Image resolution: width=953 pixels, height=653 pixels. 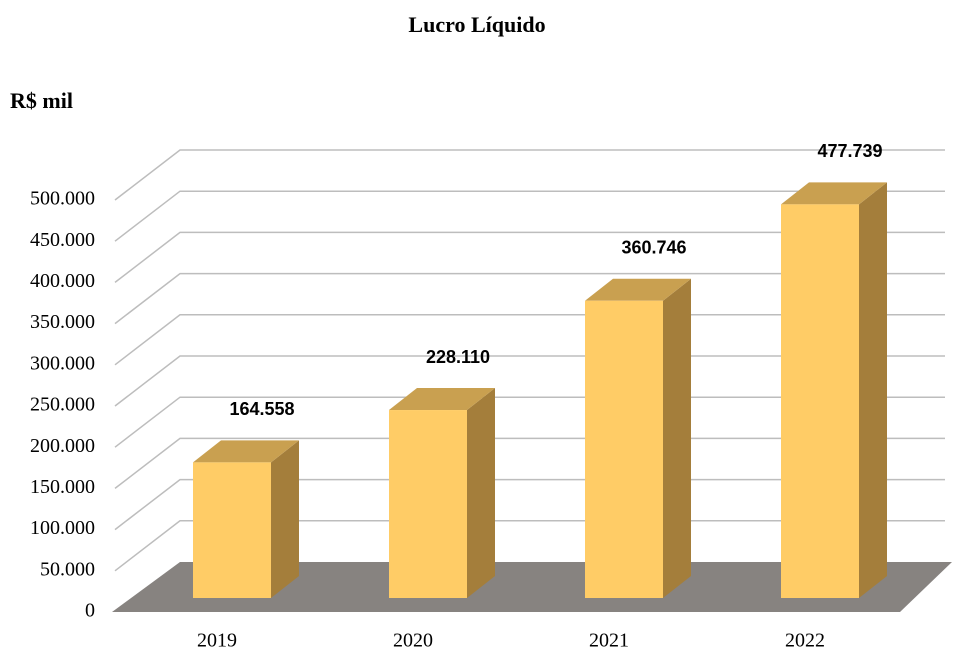 What do you see at coordinates (458, 357) in the screenshot?
I see `data-label: 228.110` at bounding box center [458, 357].